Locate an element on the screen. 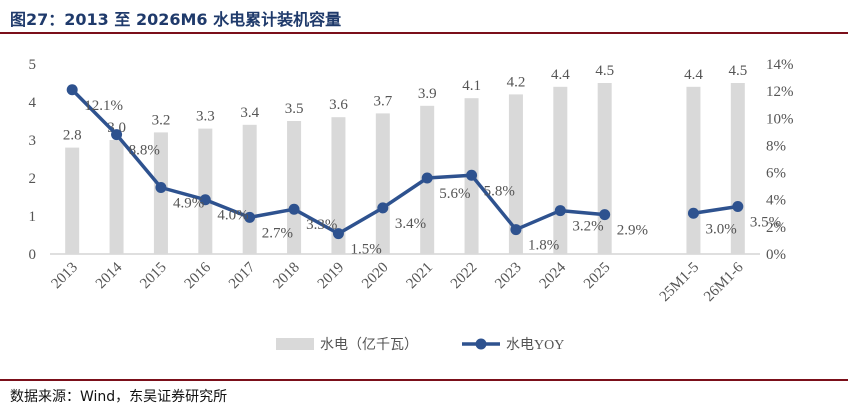 The height and width of the screenshot is (413, 848). y-right-tick-label: 12% is located at coordinates (780, 92).